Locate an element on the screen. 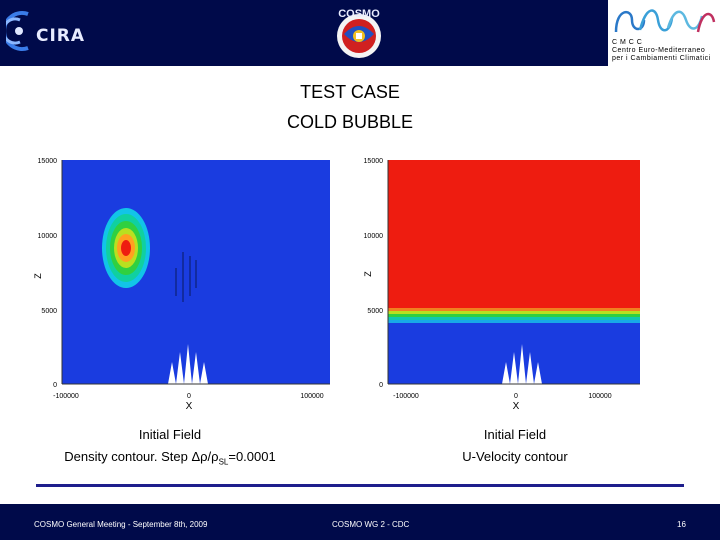 This screenshot has width=720, height=540. slide-title-line-2: COLD BUBBLE is located at coordinates (350, 122).